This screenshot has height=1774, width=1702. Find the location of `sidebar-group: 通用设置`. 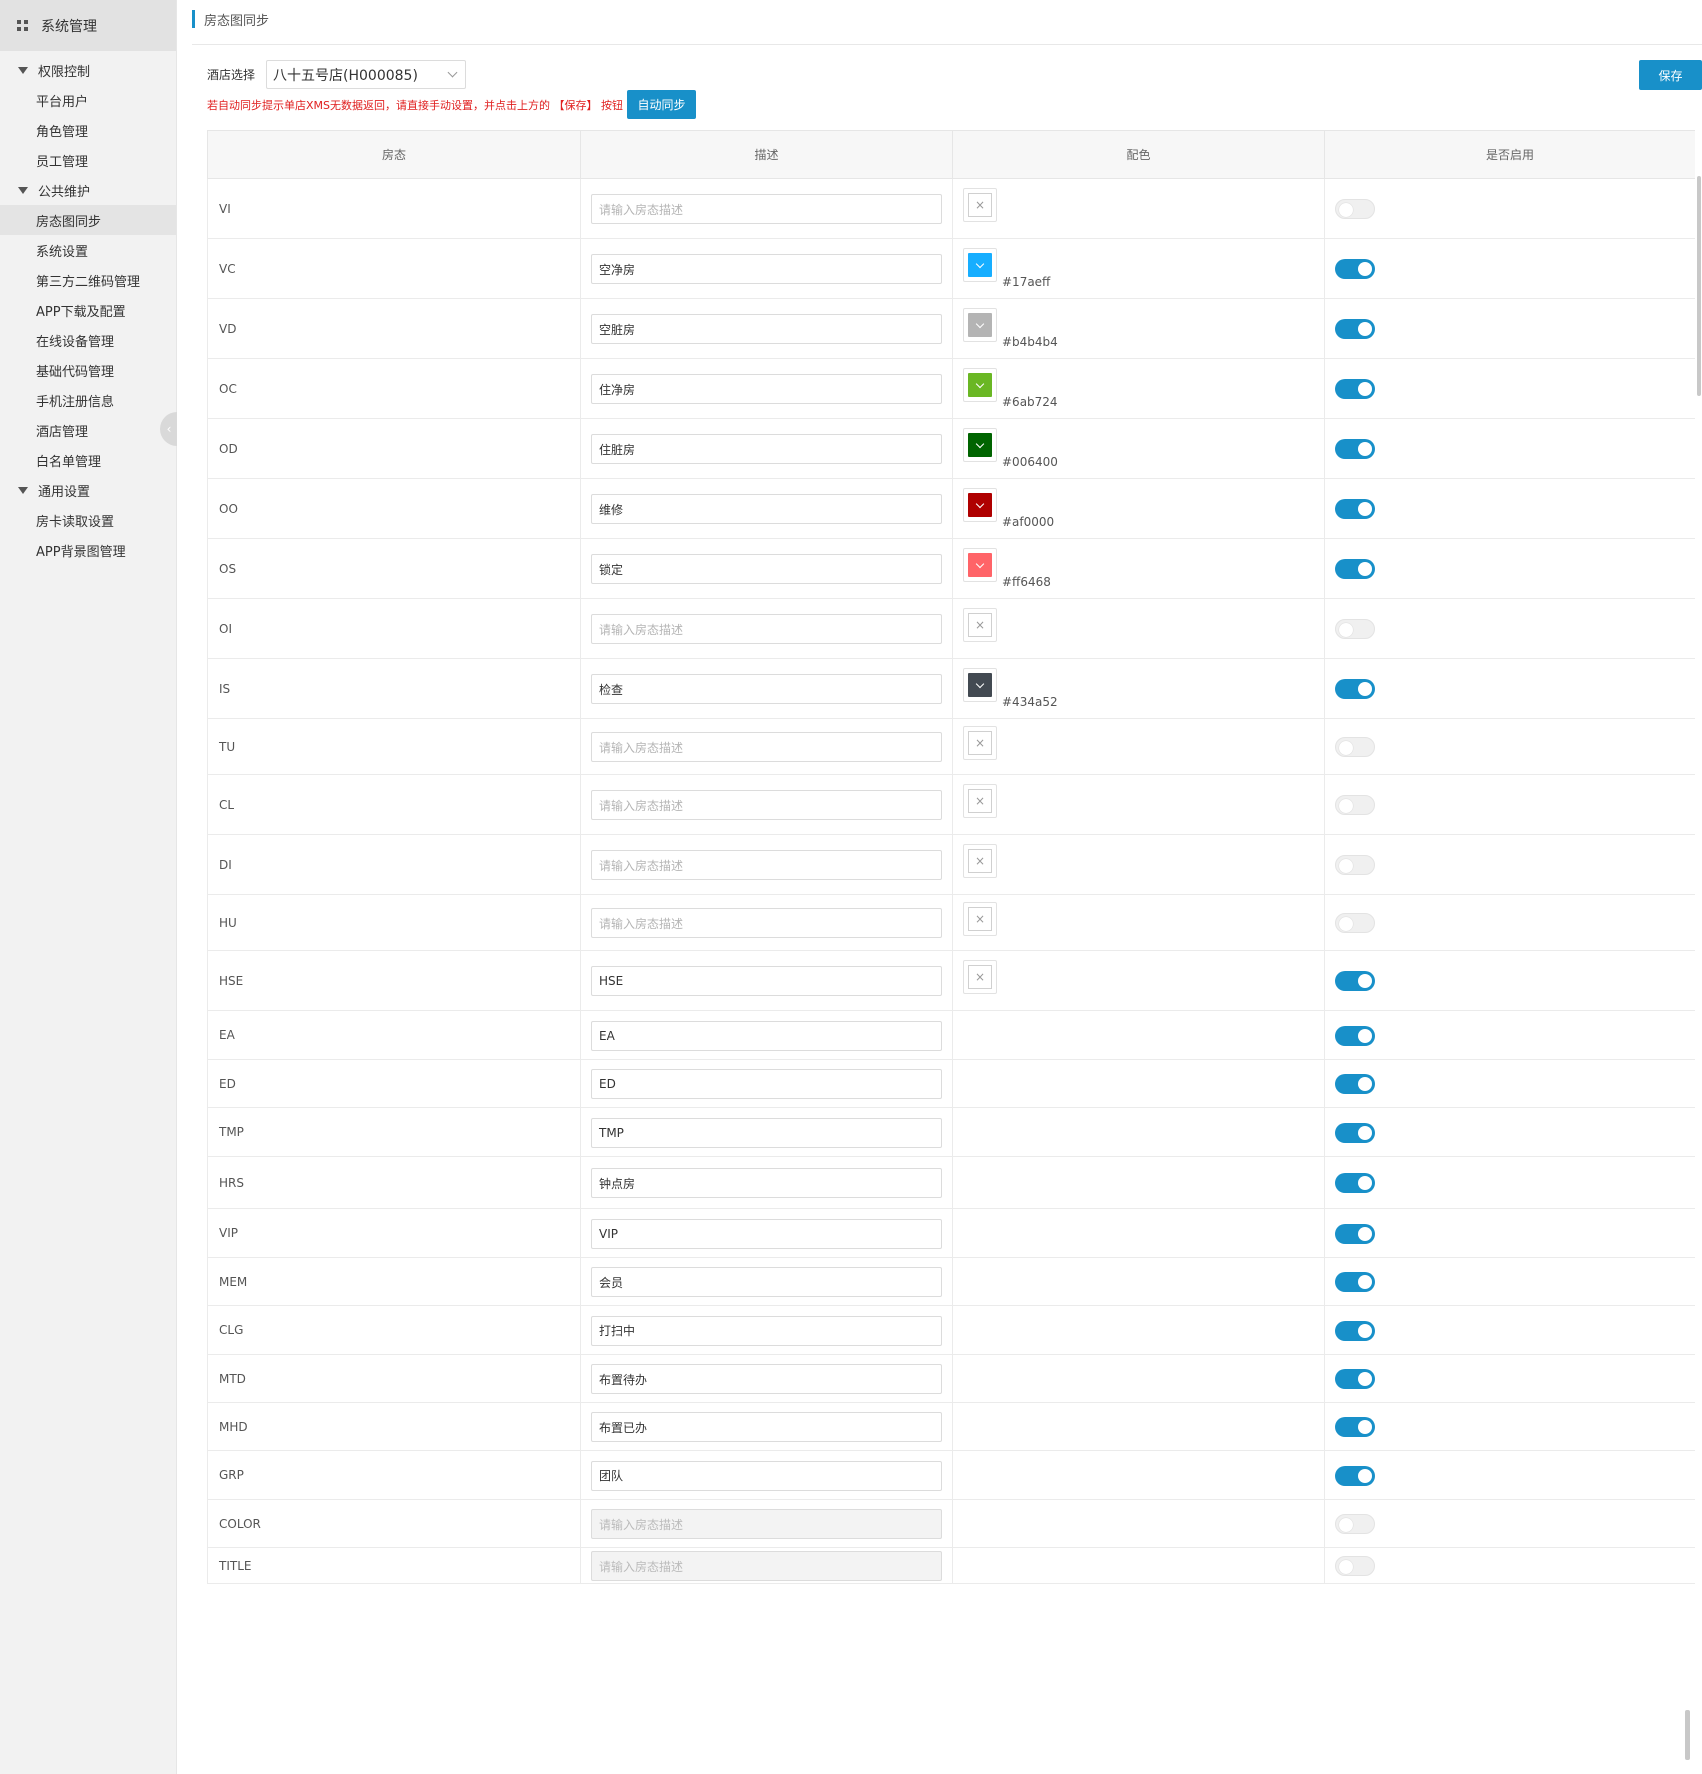

sidebar-group: 通用设置 is located at coordinates (88, 490).